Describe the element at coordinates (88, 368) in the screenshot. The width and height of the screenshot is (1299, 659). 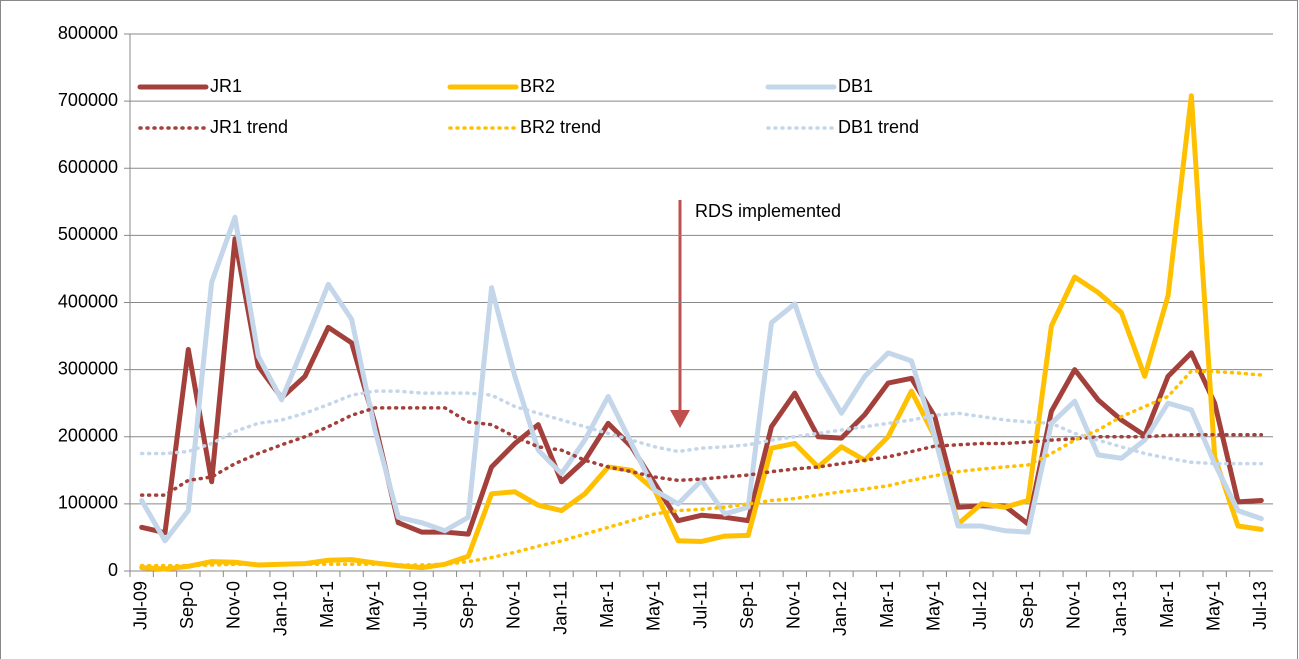
I see `y-tick-label: 300000` at that location.